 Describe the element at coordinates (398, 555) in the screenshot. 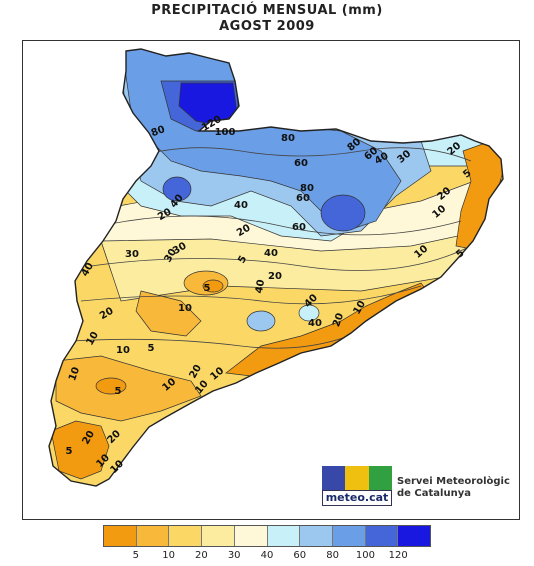

I see `legend-tick-label: 120` at that location.